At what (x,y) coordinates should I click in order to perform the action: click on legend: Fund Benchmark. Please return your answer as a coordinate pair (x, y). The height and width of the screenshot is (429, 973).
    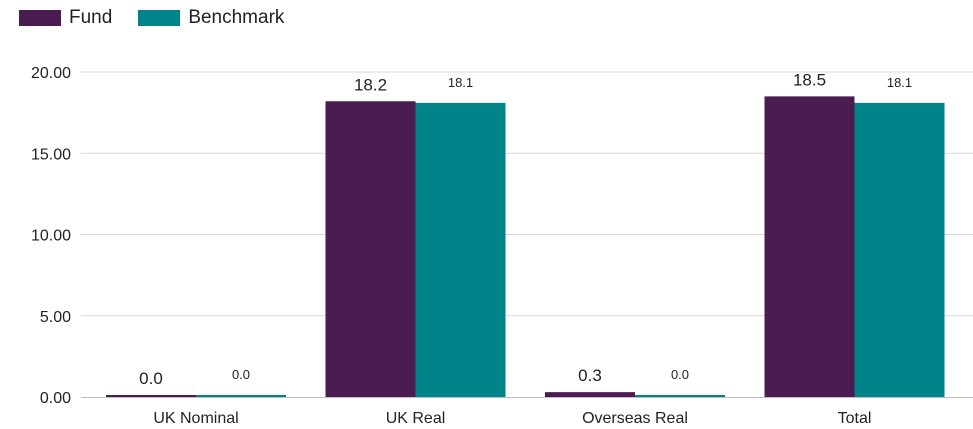
    Looking at the image, I should click on (164, 18).